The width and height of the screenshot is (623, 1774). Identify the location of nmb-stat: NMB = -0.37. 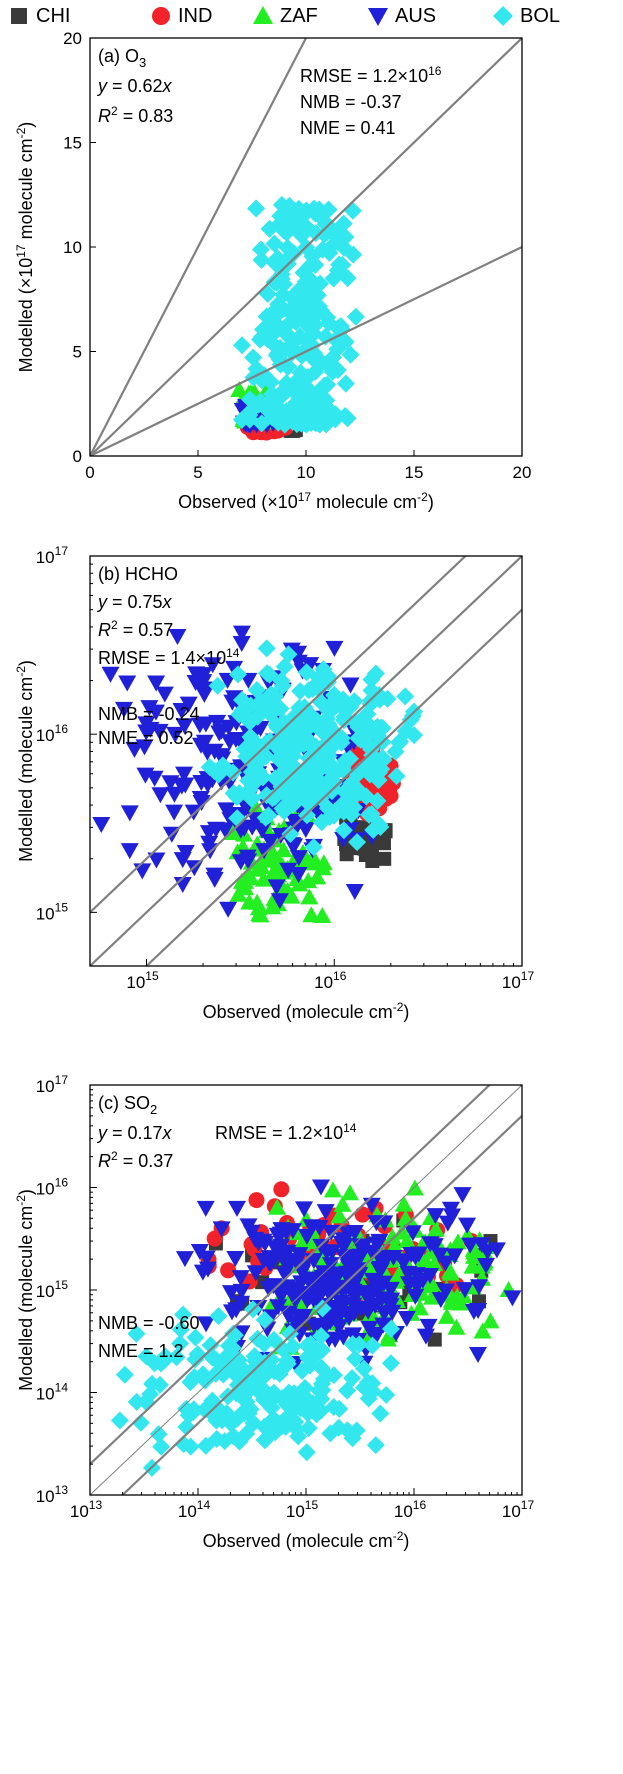
(351, 102).